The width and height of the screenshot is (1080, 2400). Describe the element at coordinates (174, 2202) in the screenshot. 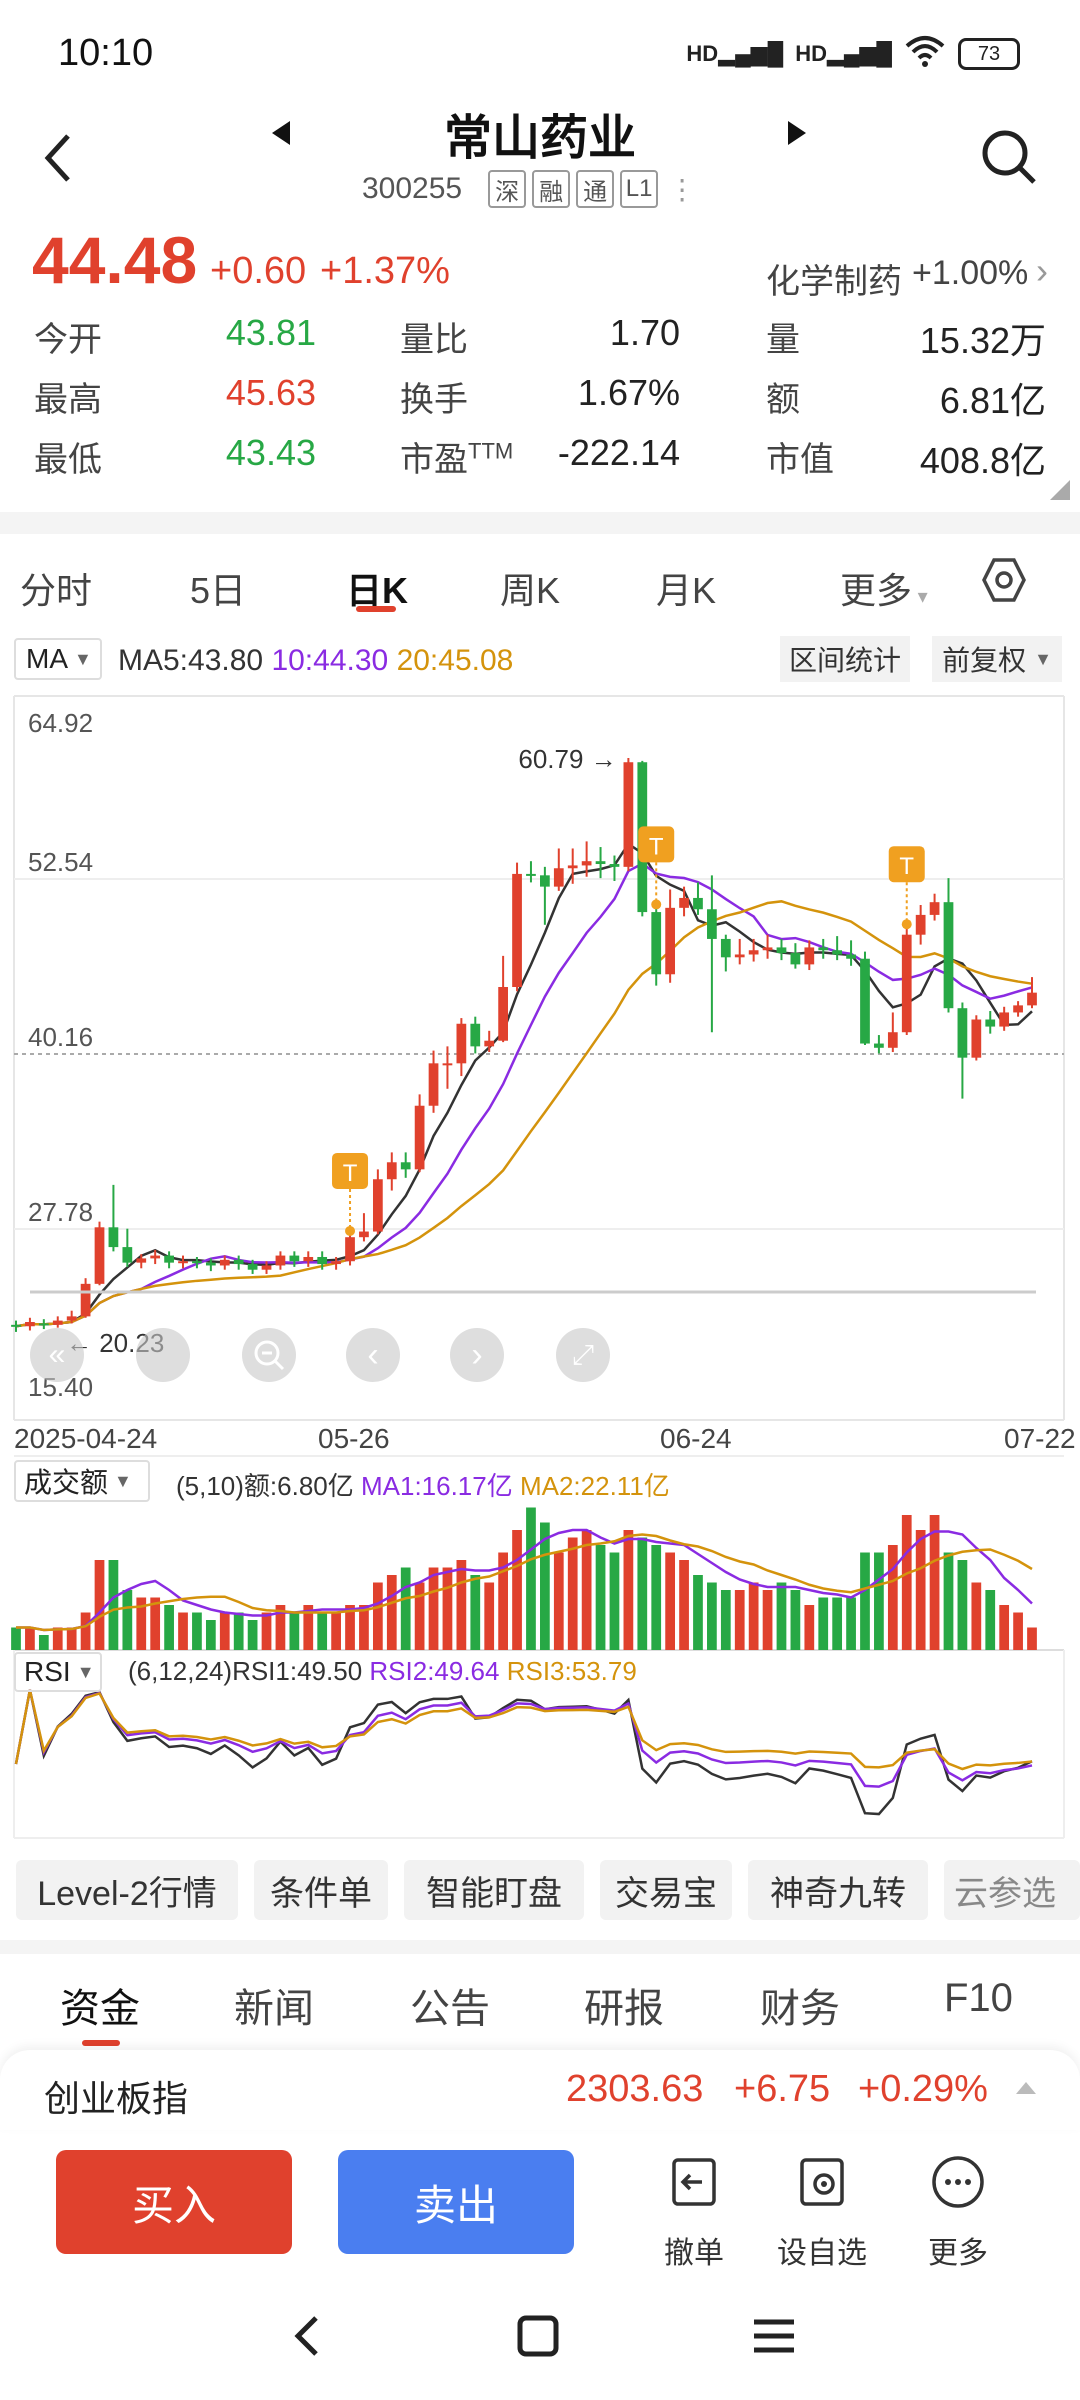

I see `buy-button: 买入` at that location.